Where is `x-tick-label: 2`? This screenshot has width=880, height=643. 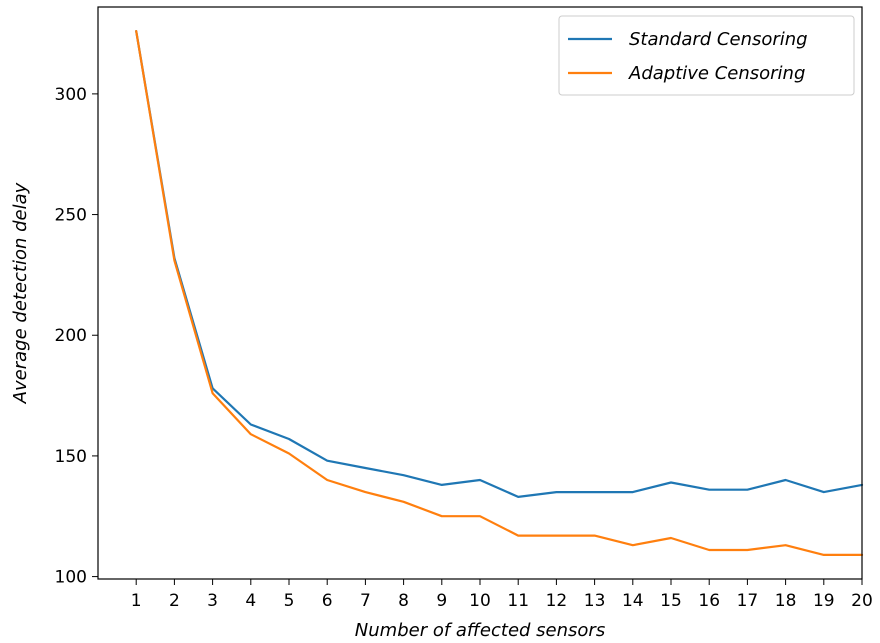 x-tick-label: 2 is located at coordinates (174, 601).